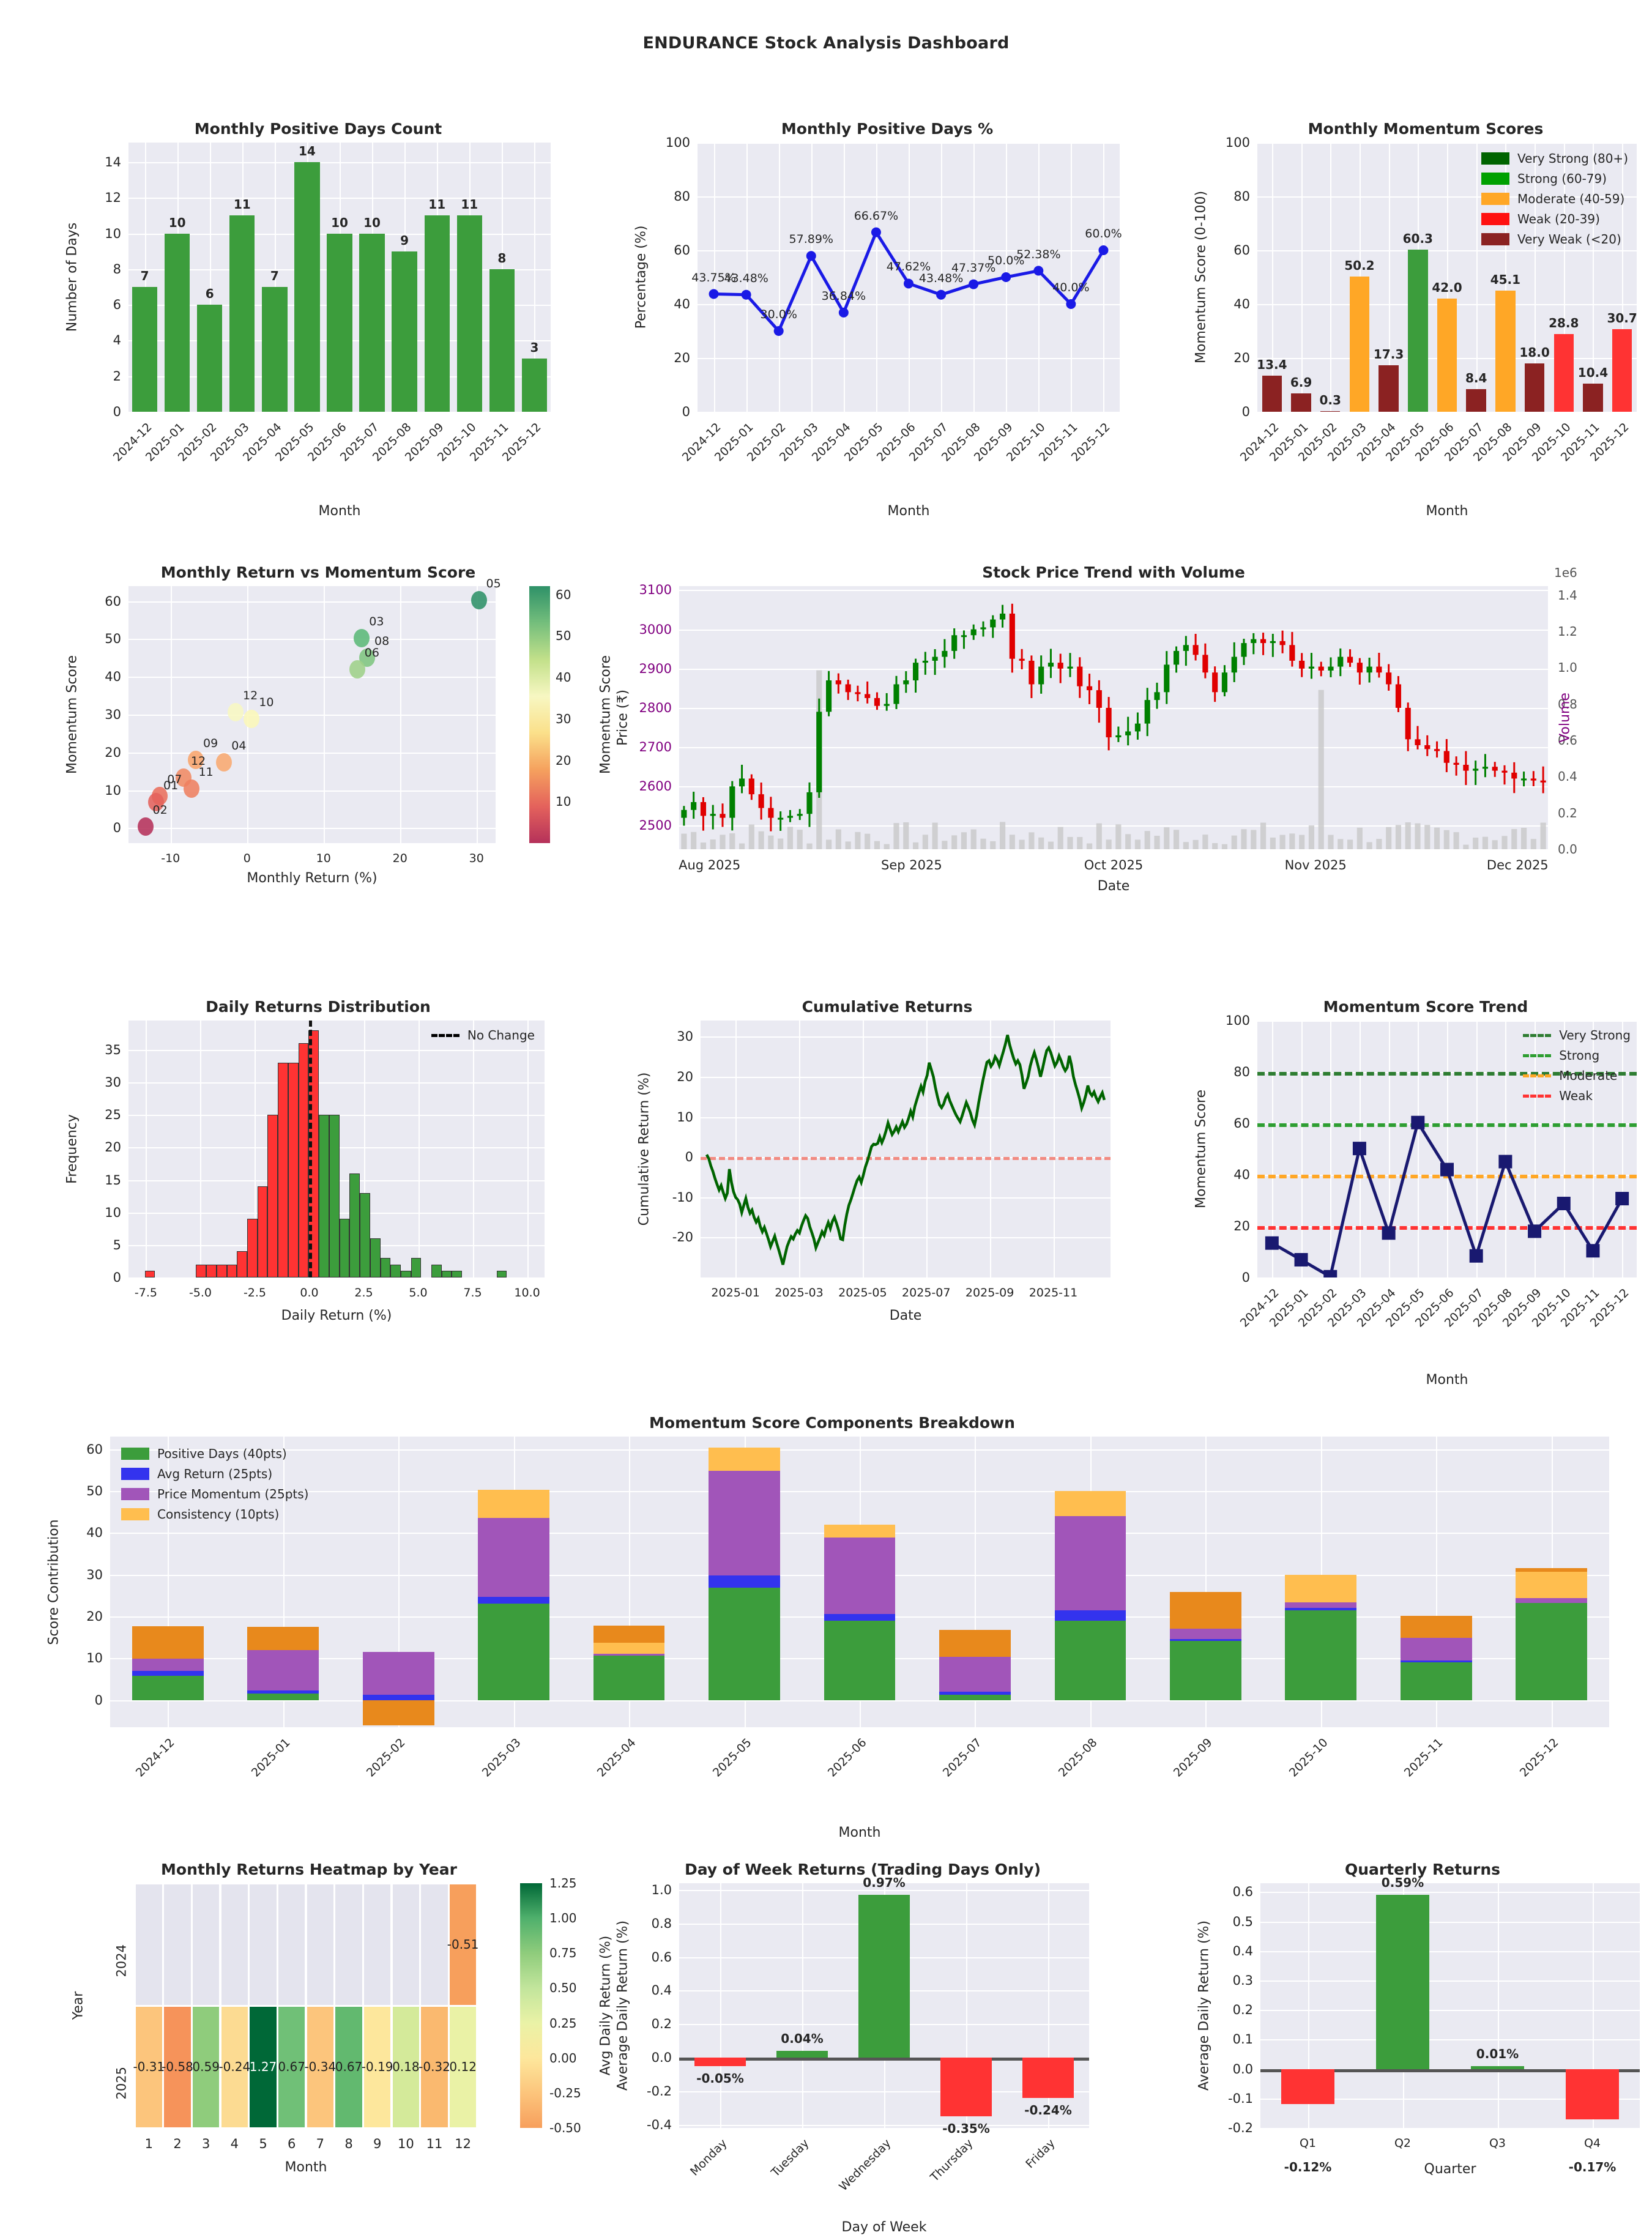 Image resolution: width=1652 pixels, height=2235 pixels. Describe the element at coordinates (1048, 2110) in the screenshot. I see `bar-value-label: -0.24%` at that location.